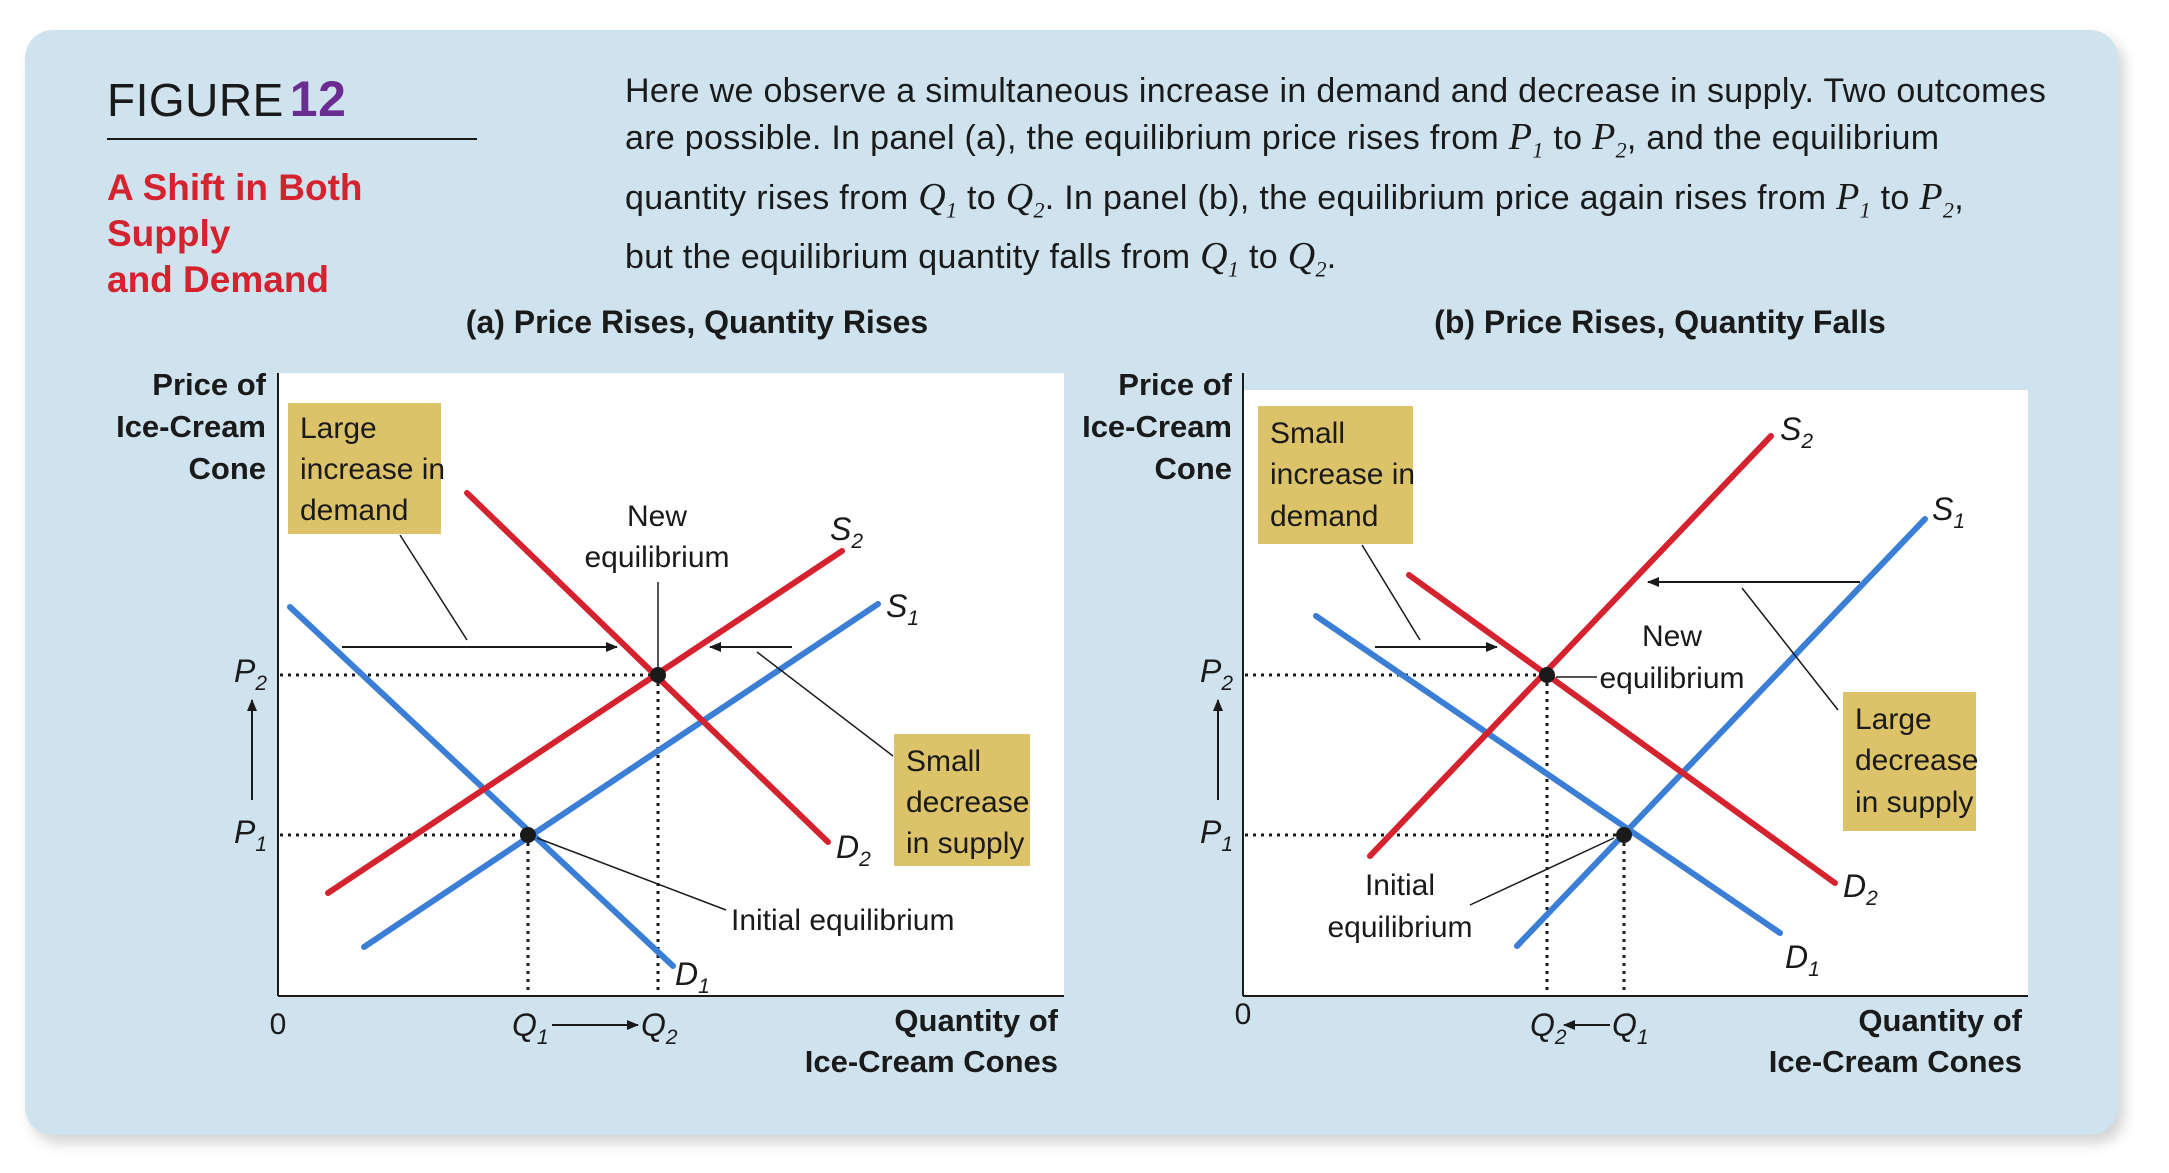 This screenshot has height=1173, width=2169. Describe the element at coordinates (530, 1028) in the screenshot. I see `panel-a-q1-label: Q1` at that location.